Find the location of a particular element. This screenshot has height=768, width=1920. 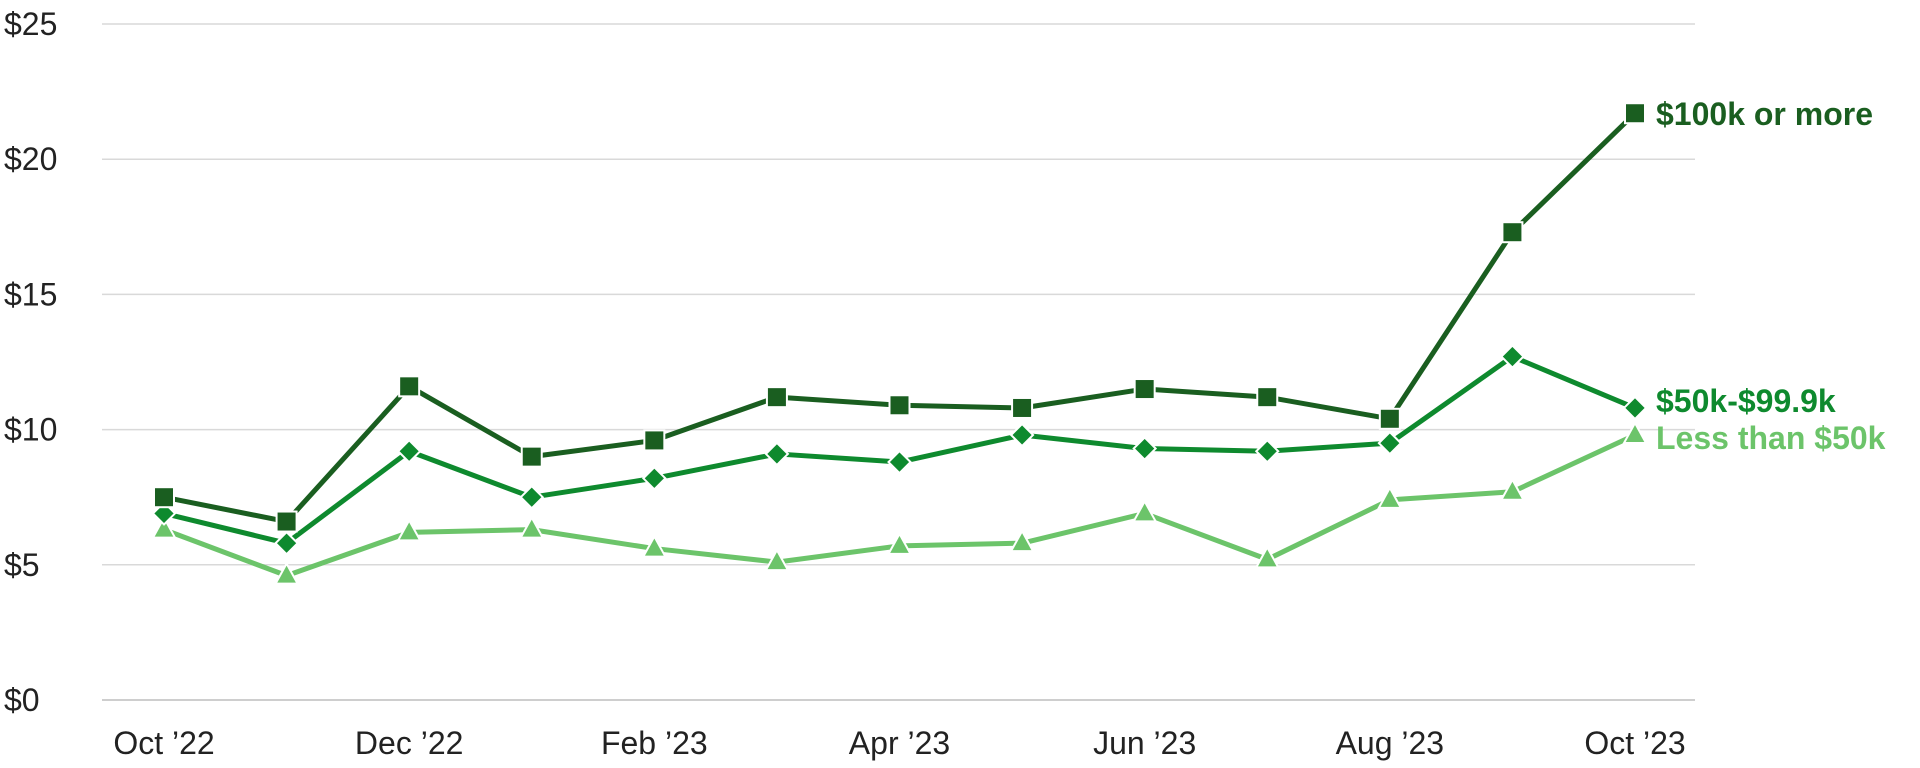

y-tick-label: $15 is located at coordinates (30, 294).